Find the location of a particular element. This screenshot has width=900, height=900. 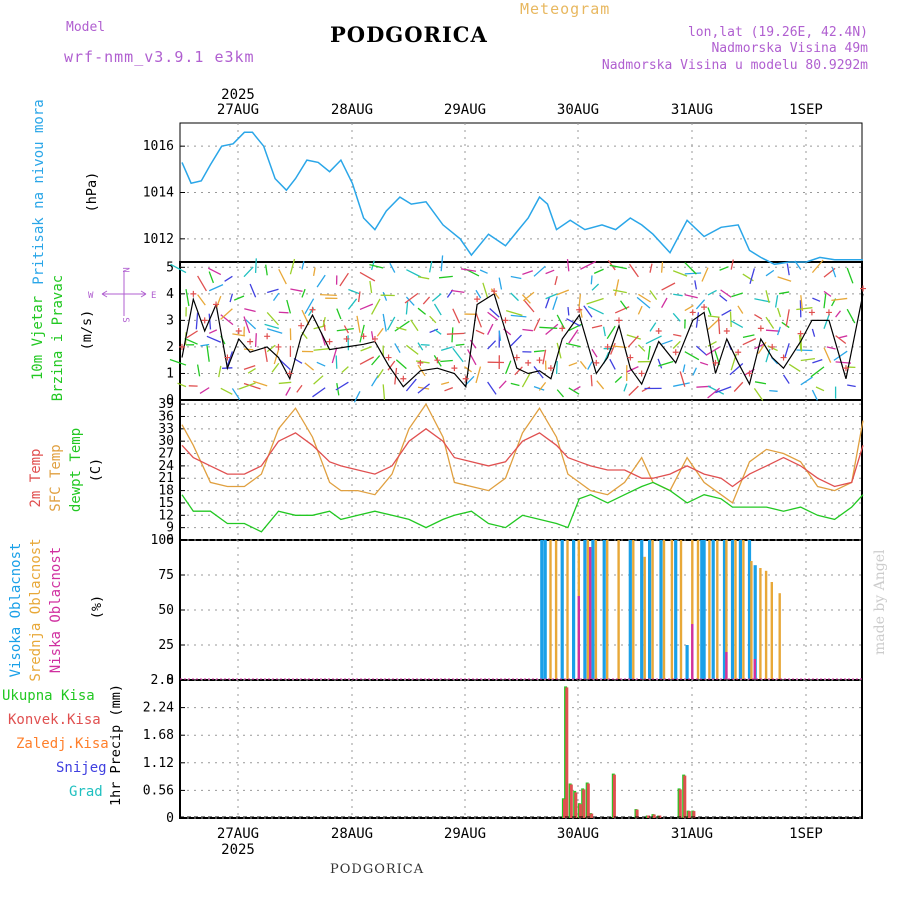

ytick-label-2-9: 33 is located at coordinates (166, 429).